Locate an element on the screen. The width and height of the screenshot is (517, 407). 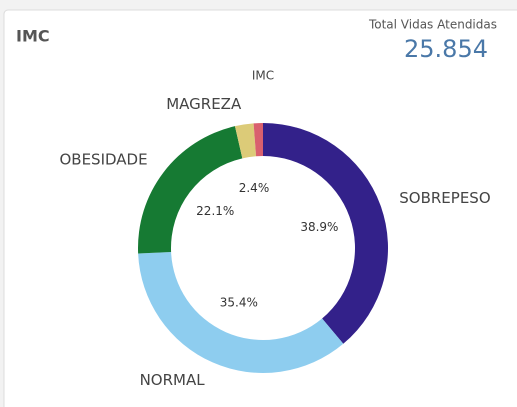
value-label: 35.4% is located at coordinates (239, 302).